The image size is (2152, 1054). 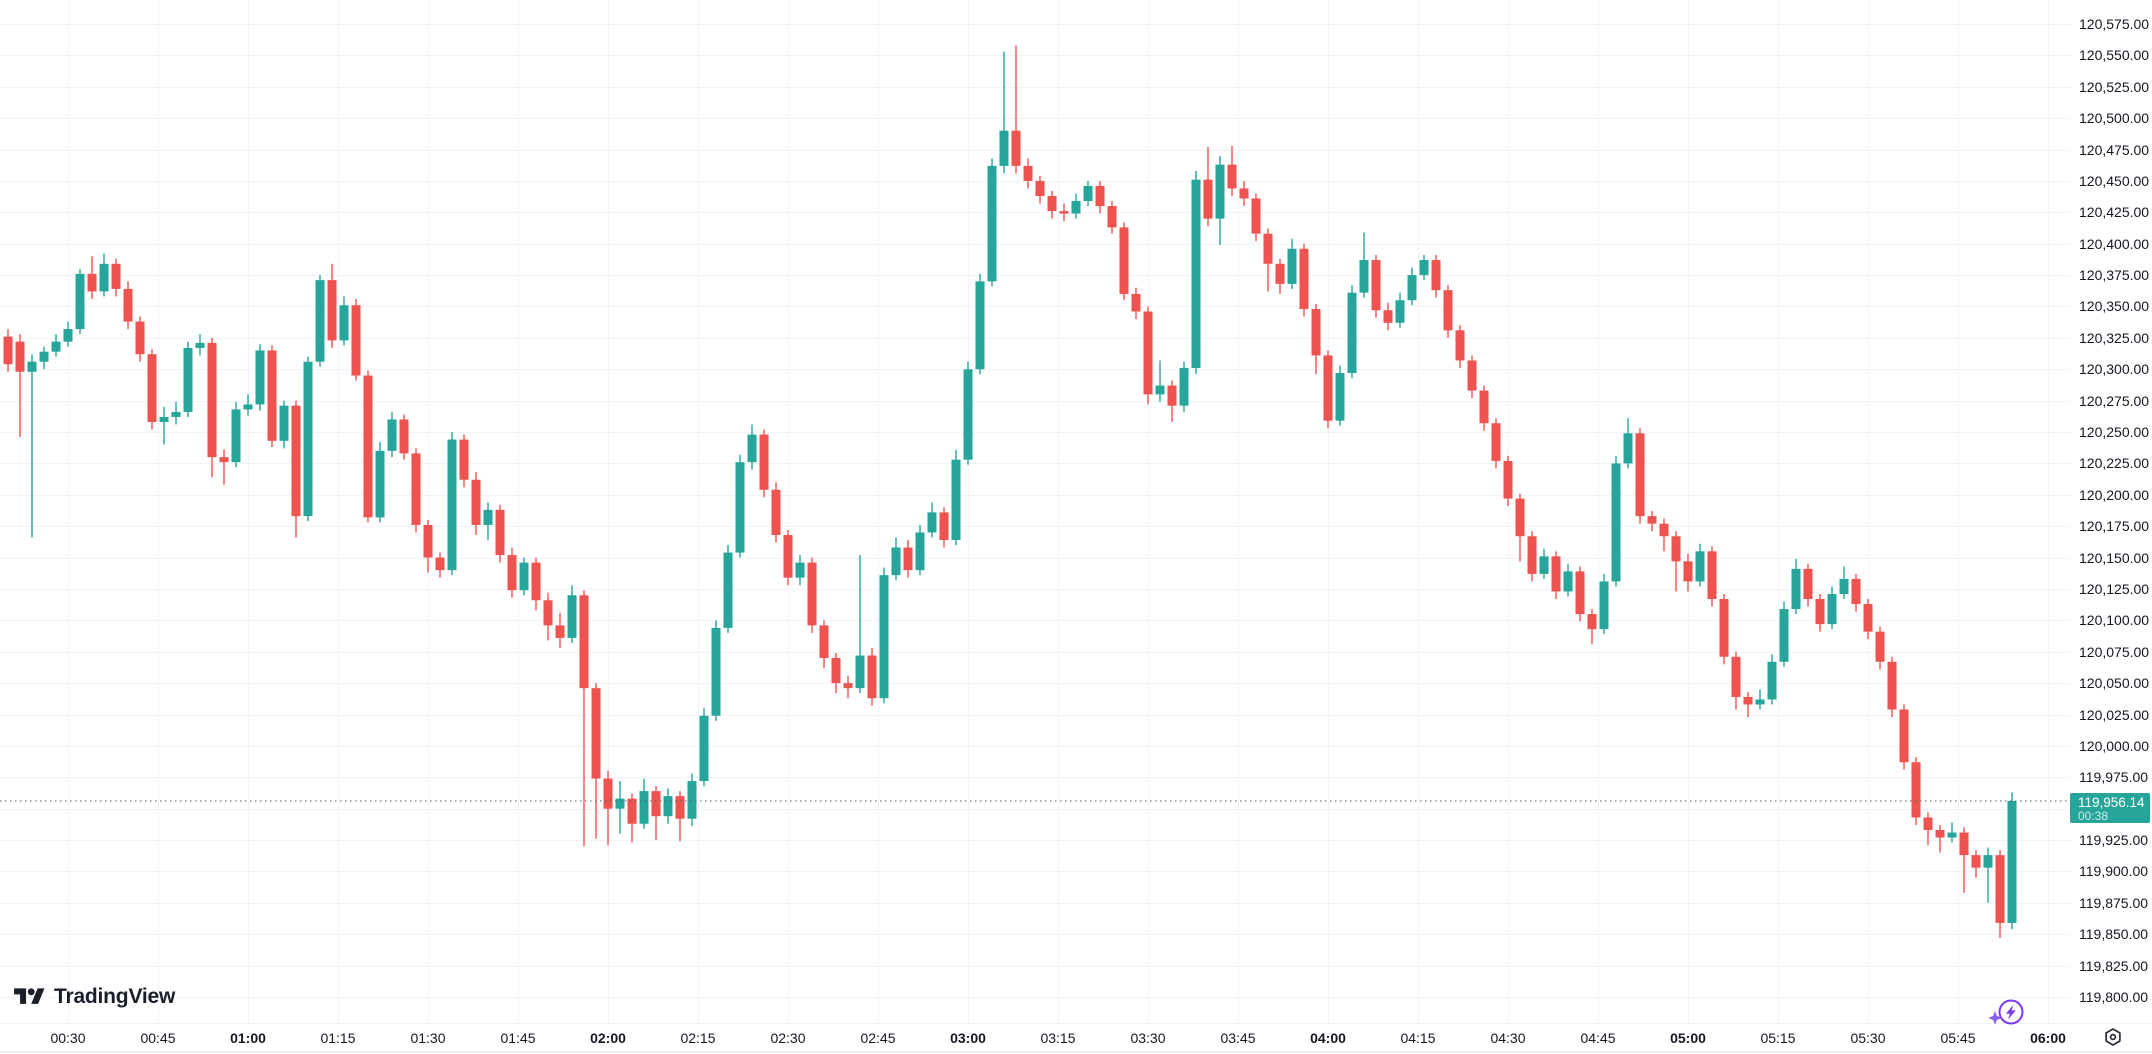 I want to click on price-axis-label: 120,250.00, so click(x=2114, y=432).